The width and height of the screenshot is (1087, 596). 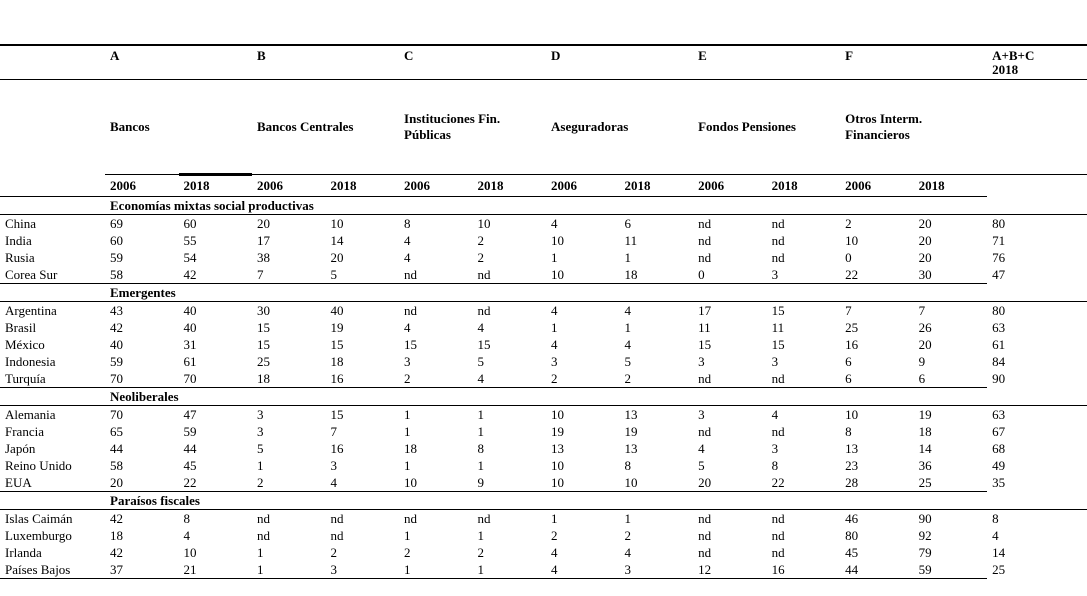 I want to click on value-cell: 26, so click(x=925, y=327).